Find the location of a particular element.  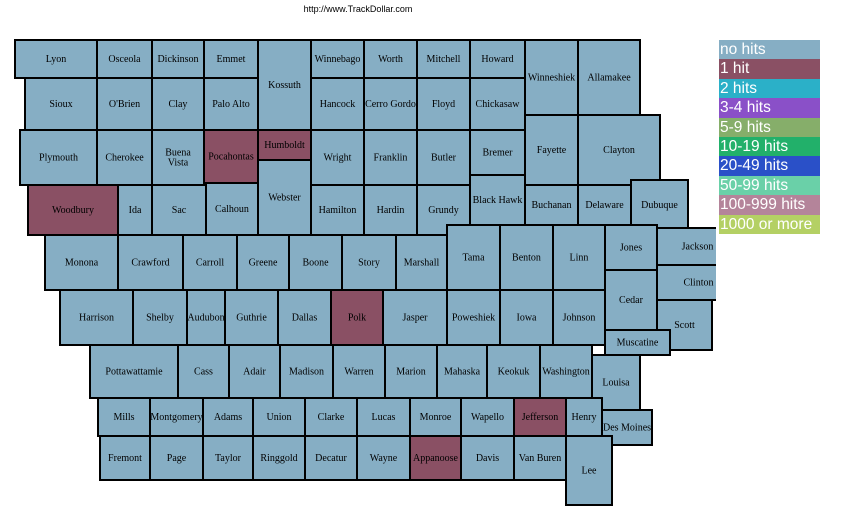

county-dickinson: Dickinson is located at coordinates (178, 59).